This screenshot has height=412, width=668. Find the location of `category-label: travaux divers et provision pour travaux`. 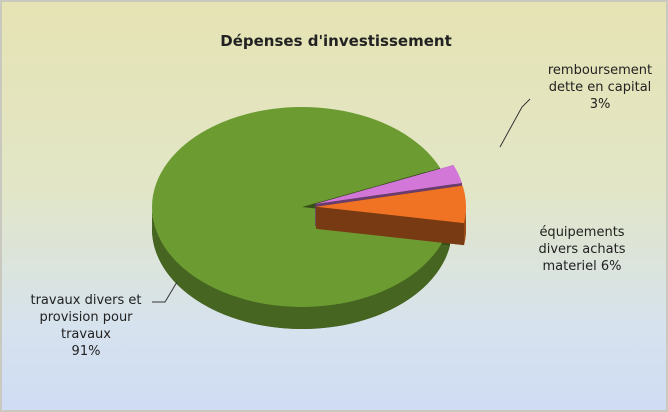

category-label: travaux divers et provision pour travaux is located at coordinates (86, 317).